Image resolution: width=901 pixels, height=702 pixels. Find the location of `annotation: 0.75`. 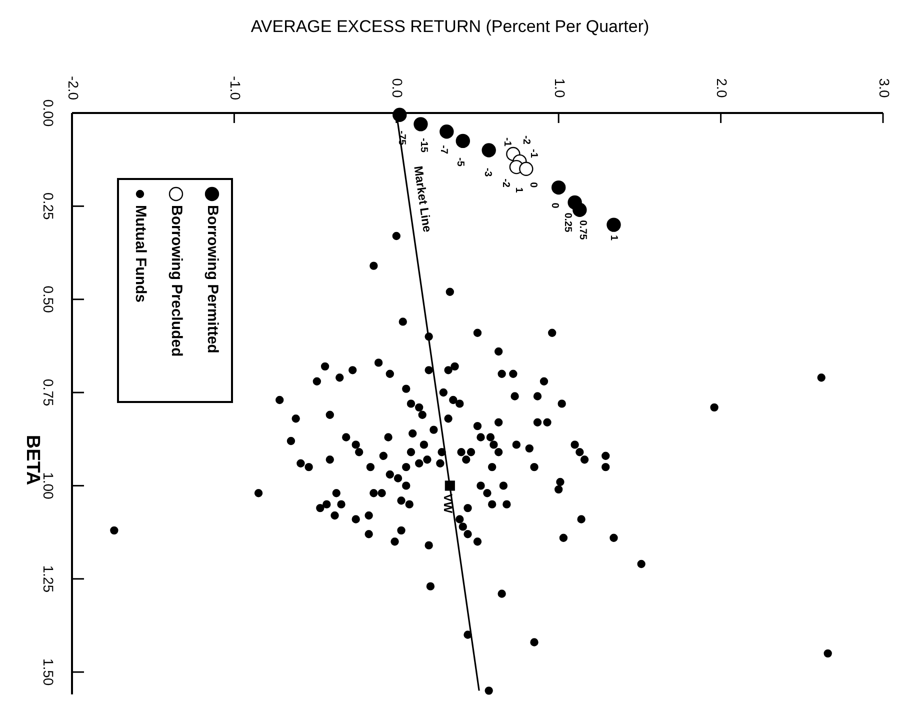

annotation: 0.75 is located at coordinates (582, 230).